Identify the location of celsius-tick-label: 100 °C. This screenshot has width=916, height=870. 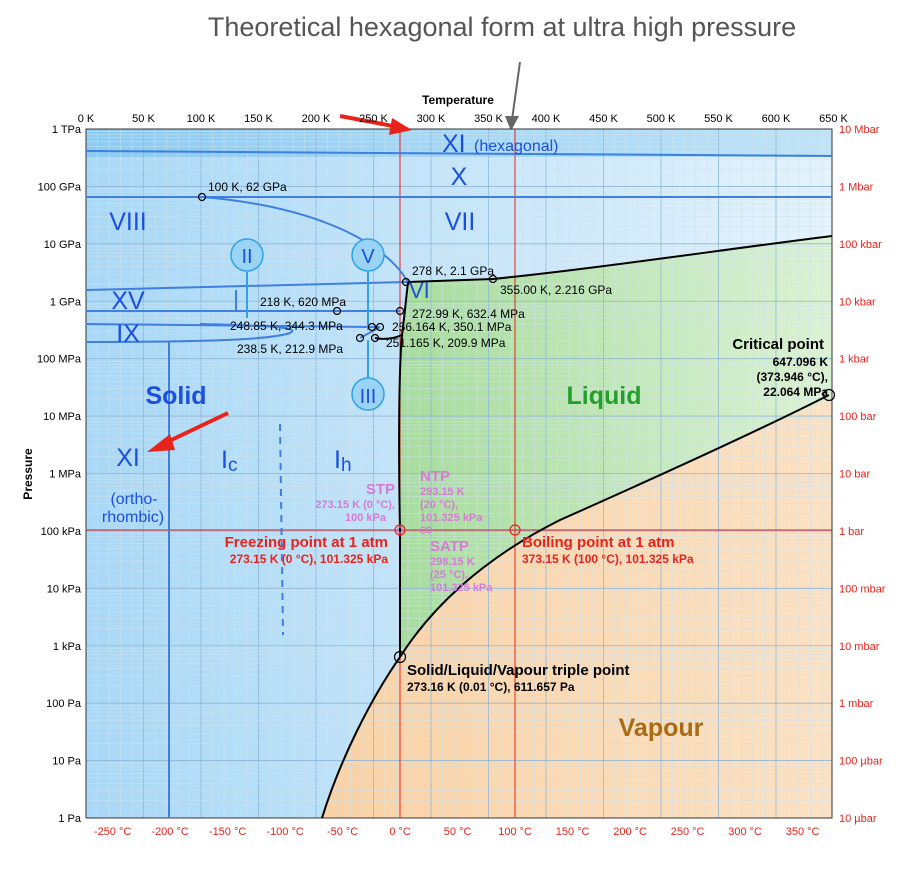
(515, 832).